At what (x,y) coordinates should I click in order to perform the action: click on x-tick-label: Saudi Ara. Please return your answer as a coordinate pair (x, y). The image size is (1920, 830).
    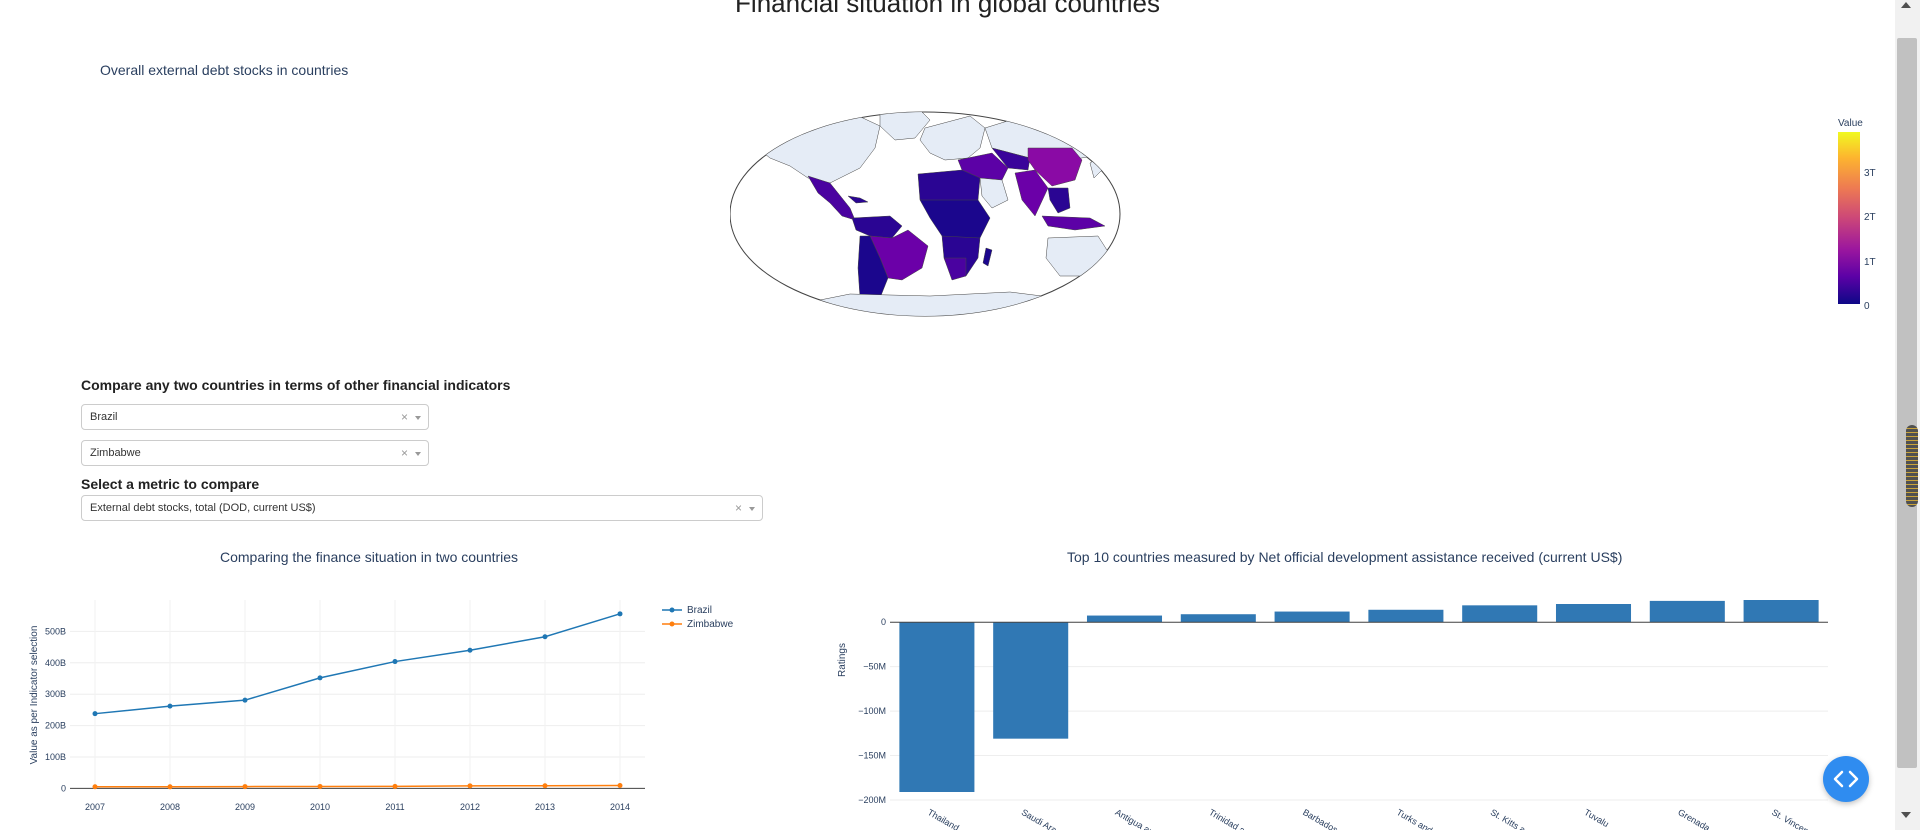
    Looking at the image, I should click on (1039, 818).